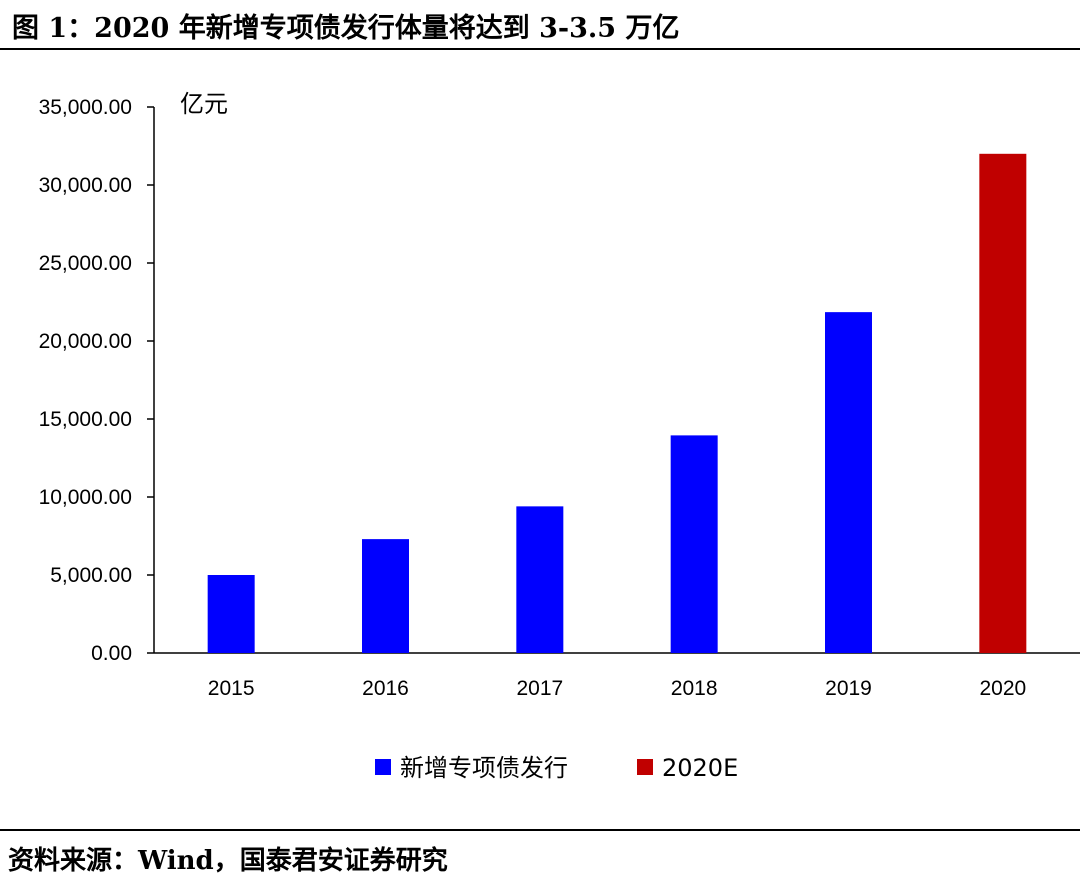 Image resolution: width=1080 pixels, height=881 pixels. I want to click on x-tick-label: 2020, so click(1002, 688).